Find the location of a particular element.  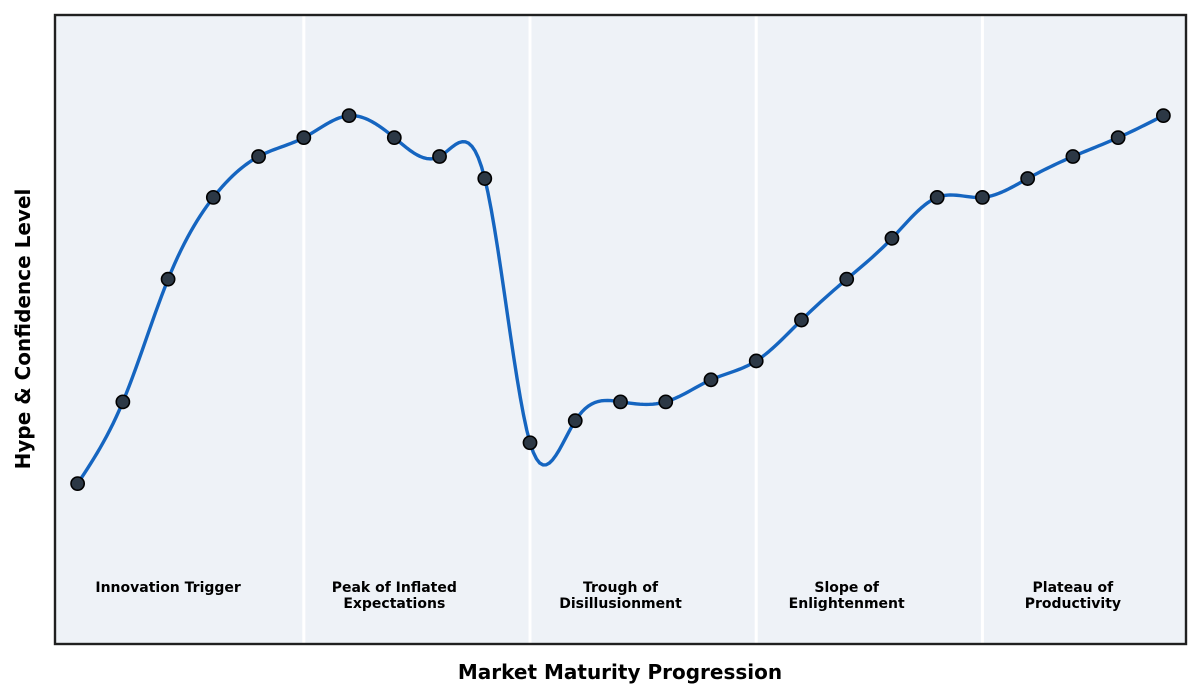

x-axis-label: Market Maturity Progression is located at coordinates (620, 672).